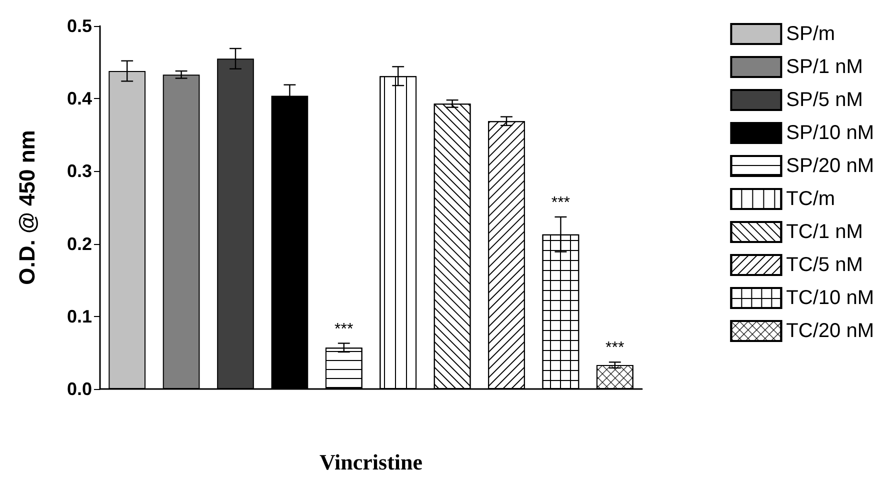 The width and height of the screenshot is (887, 496). Describe the element at coordinates (824, 100) in the screenshot. I see `legend-label: SP/5 nM` at that location.